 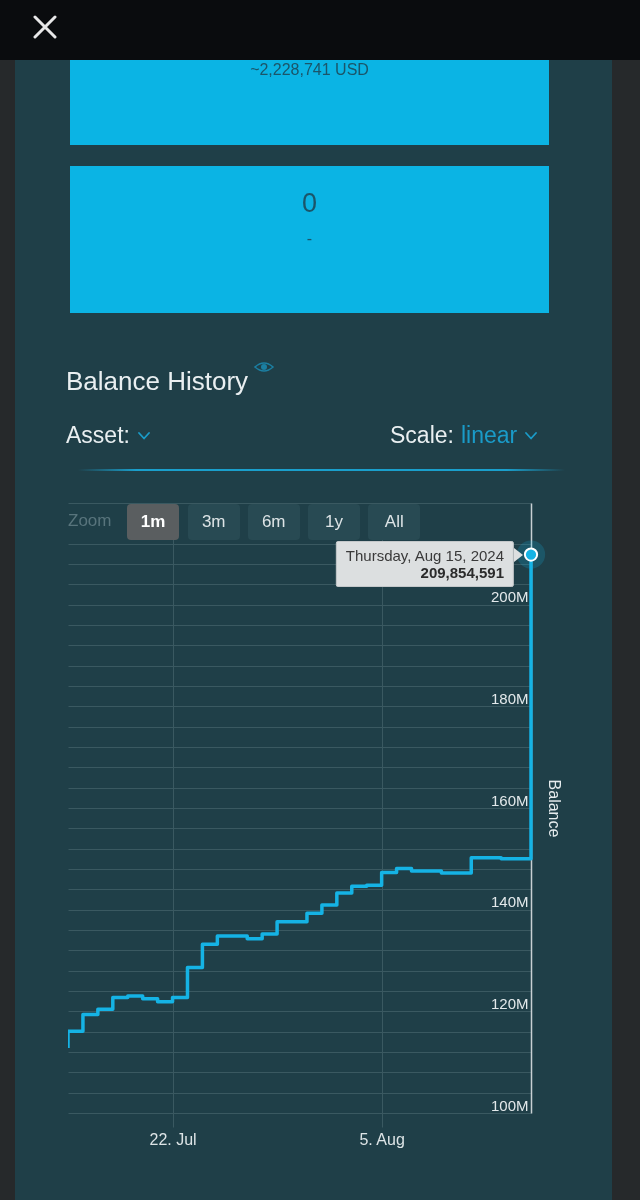 I want to click on zoom-button: All, so click(x=394, y=522).